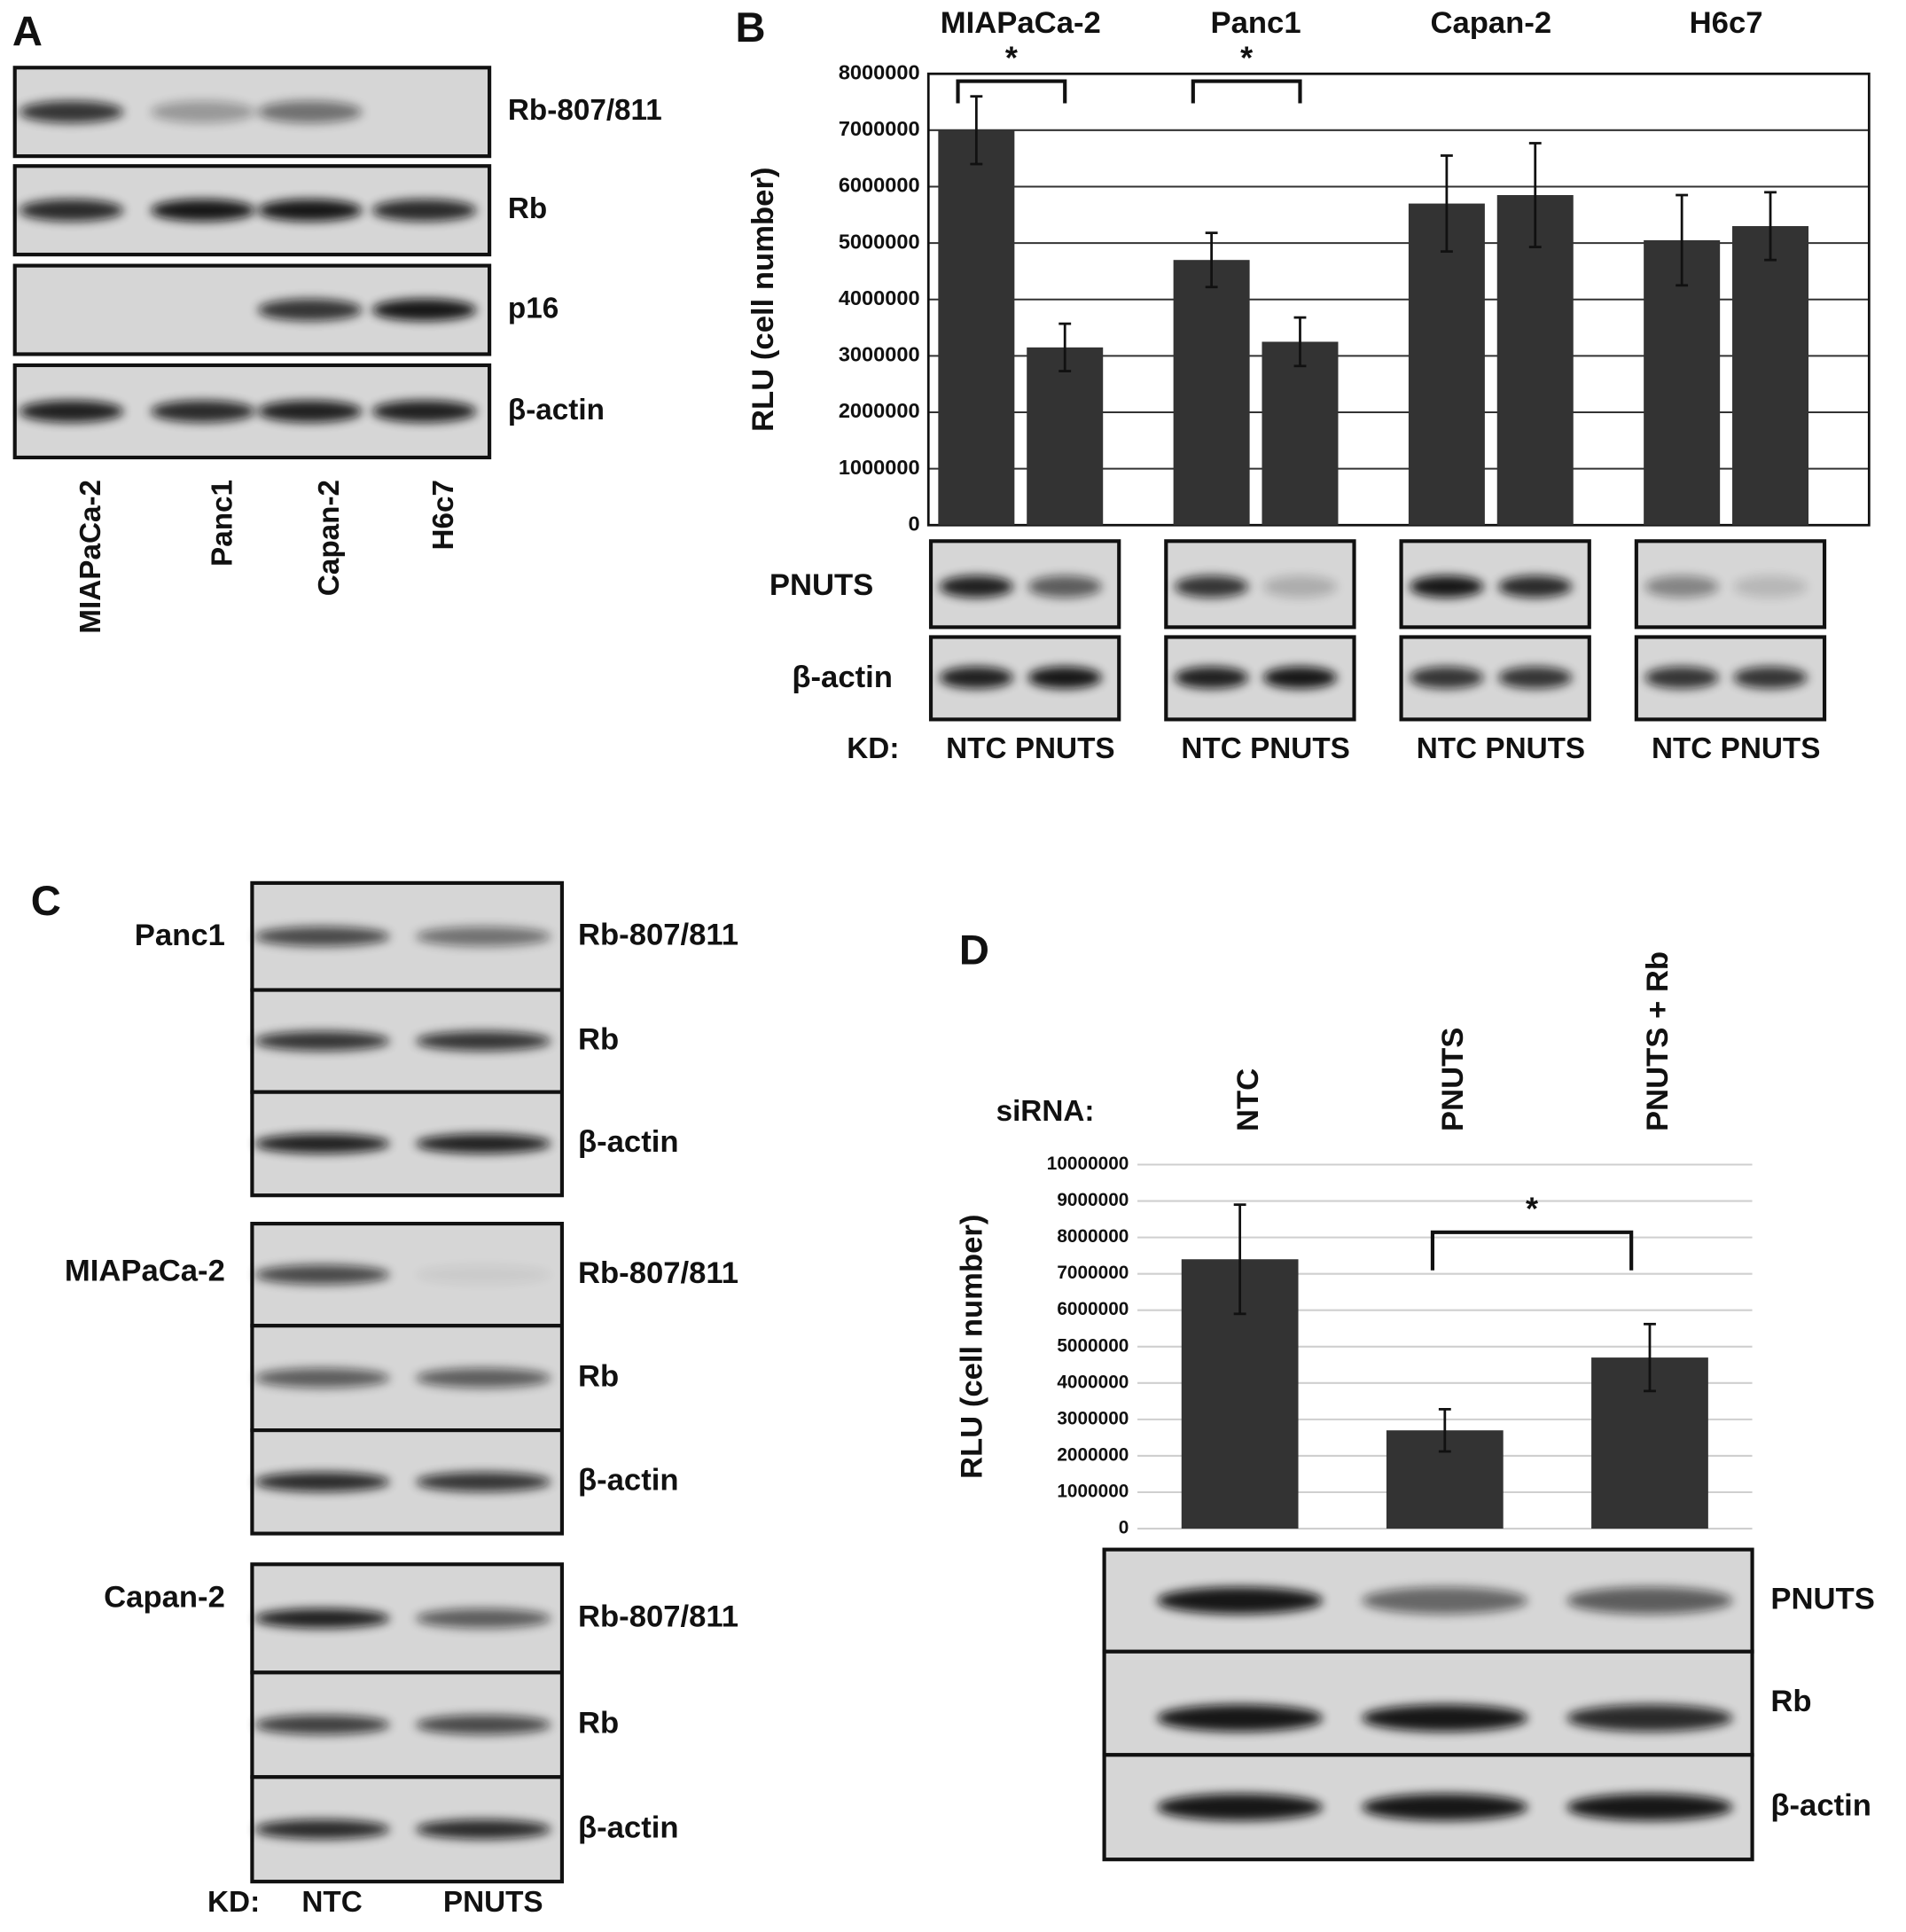  Describe the element at coordinates (533, 308) in the screenshot. I see `blot-label: p16` at that location.